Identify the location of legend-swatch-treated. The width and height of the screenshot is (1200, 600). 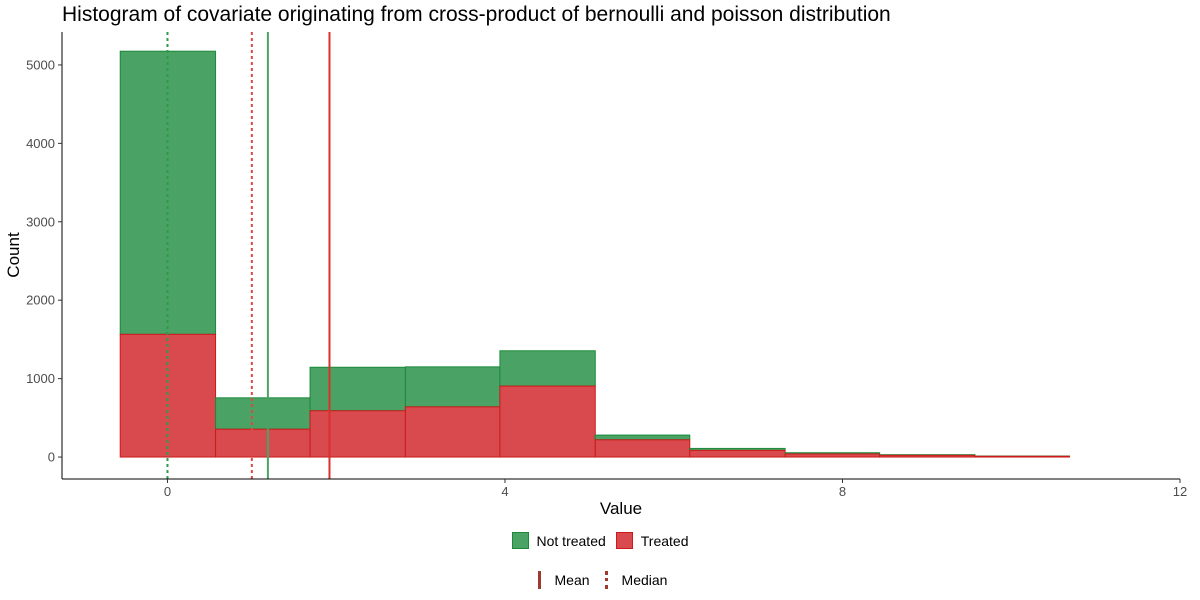
(624, 540).